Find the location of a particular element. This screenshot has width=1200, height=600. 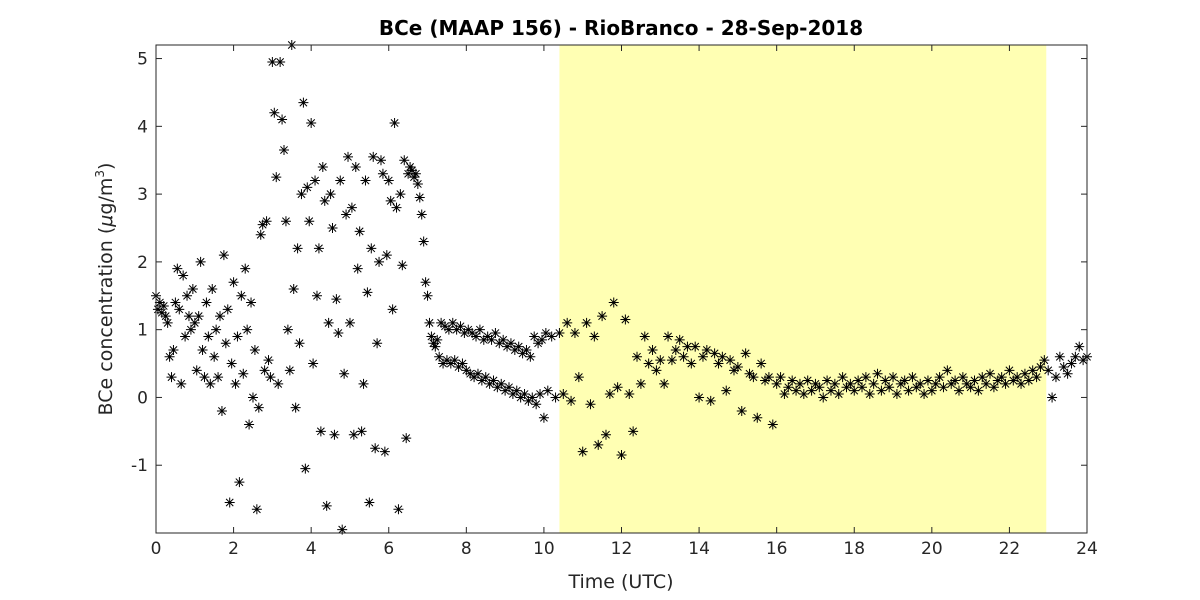

y-tick-label: -1 is located at coordinates (139, 466).